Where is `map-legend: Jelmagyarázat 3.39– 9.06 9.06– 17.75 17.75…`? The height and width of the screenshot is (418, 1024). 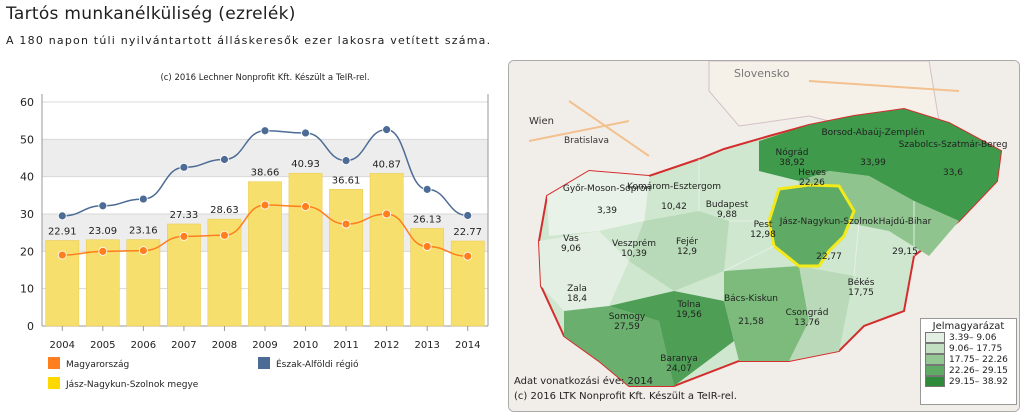 map-legend: Jelmagyarázat 3.39– 9.06 9.06– 17.75 17.75… is located at coordinates (968, 361).